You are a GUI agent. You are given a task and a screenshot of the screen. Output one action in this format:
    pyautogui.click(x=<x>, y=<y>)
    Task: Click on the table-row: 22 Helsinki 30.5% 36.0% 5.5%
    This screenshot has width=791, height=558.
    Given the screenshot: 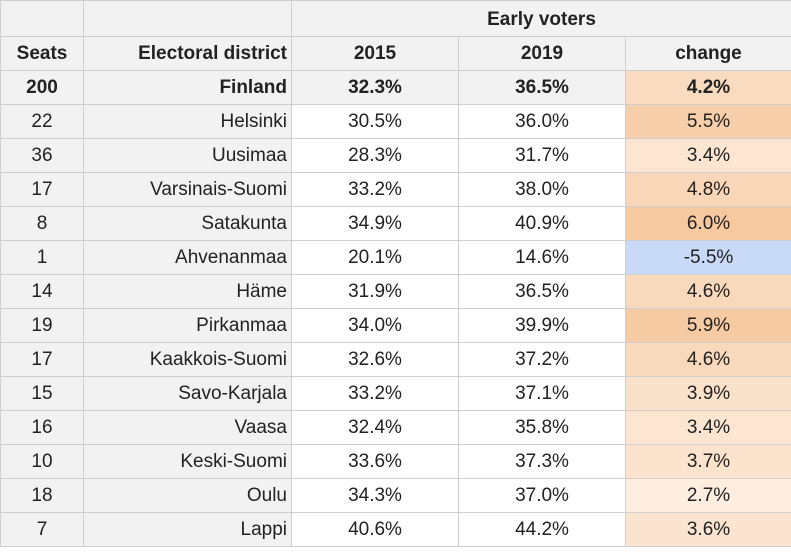 What is the action you would take?
    pyautogui.click(x=395, y=121)
    